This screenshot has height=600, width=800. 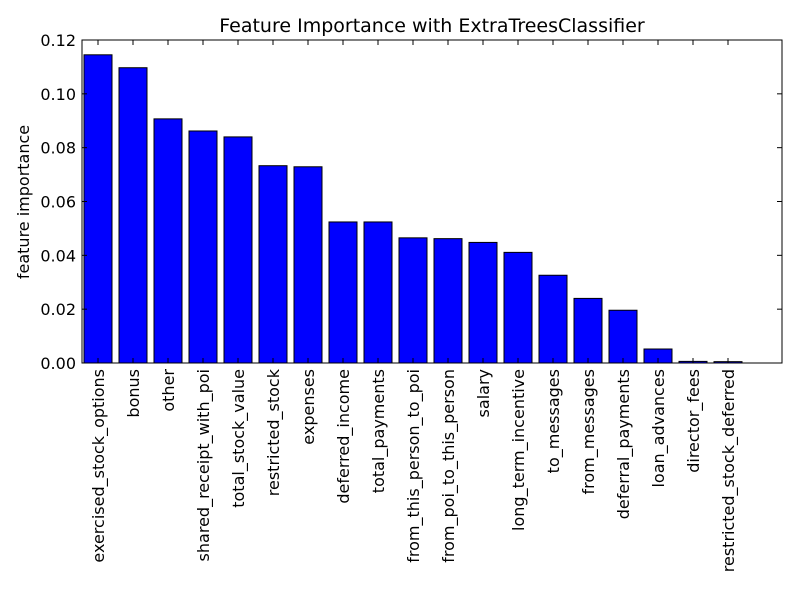 What do you see at coordinates (58, 363) in the screenshot?
I see `y-tick-label: 0.00` at bounding box center [58, 363].